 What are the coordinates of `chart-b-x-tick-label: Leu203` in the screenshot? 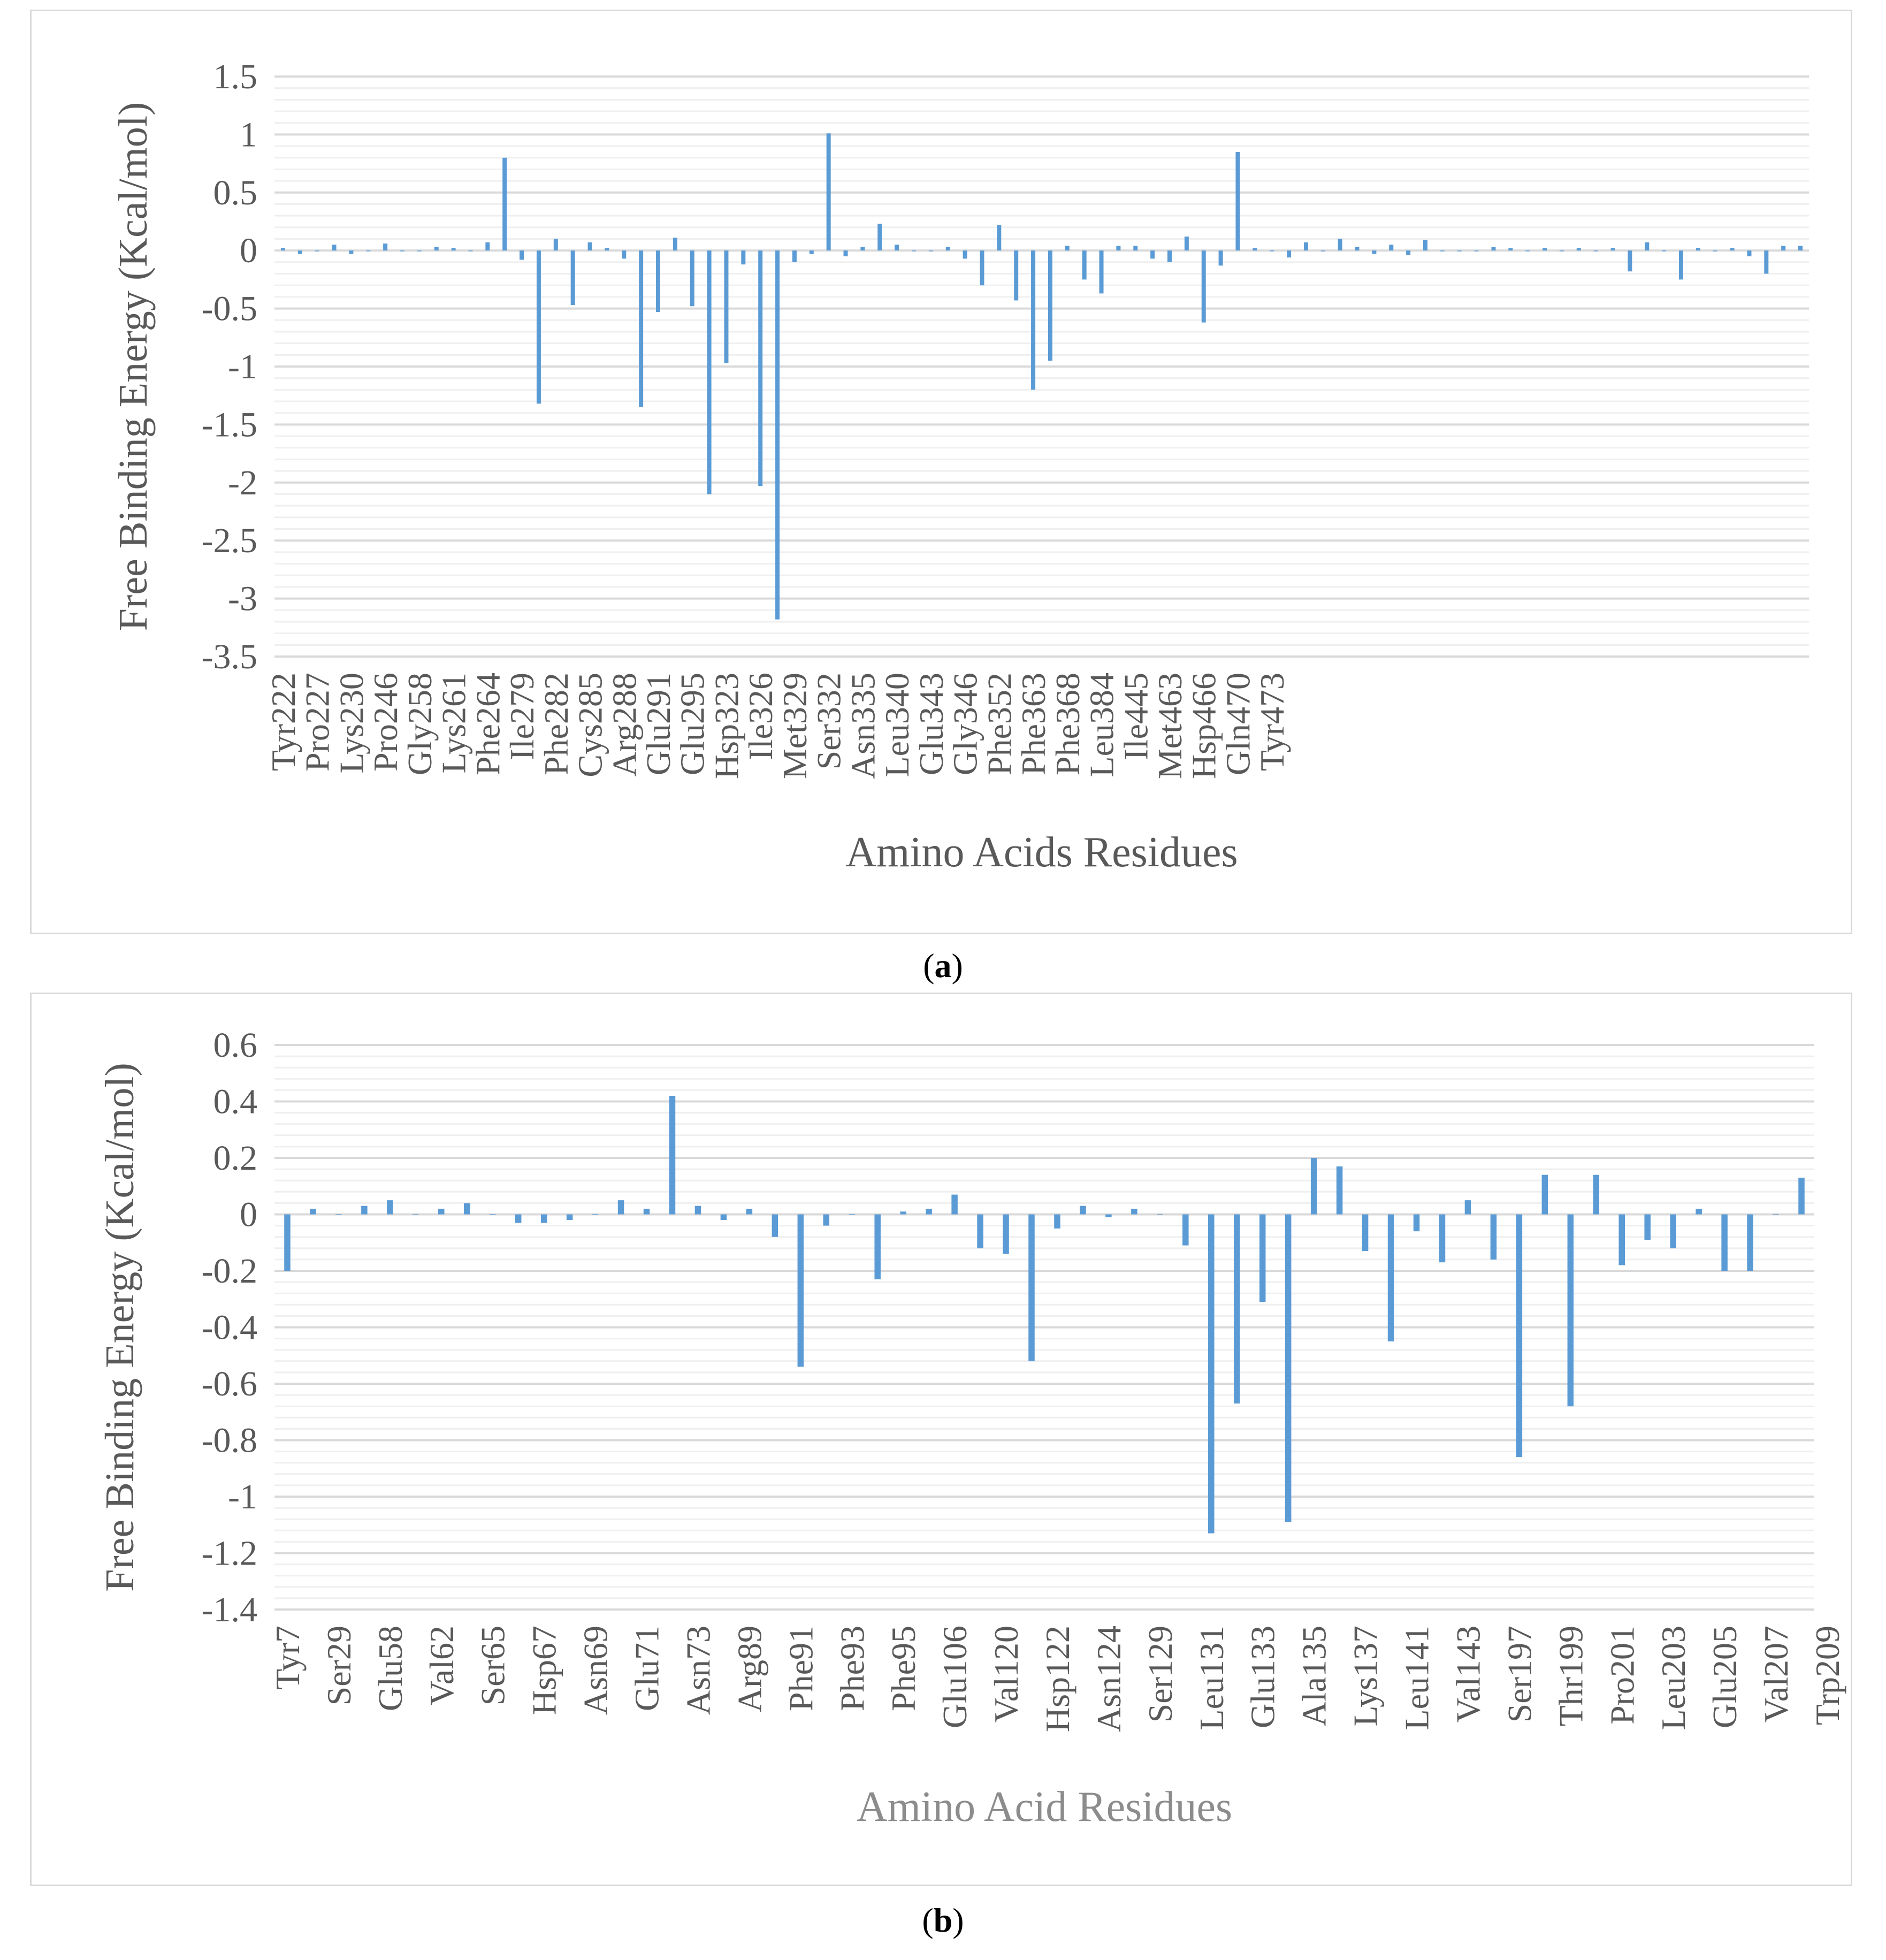 It's located at (1673, 1678).